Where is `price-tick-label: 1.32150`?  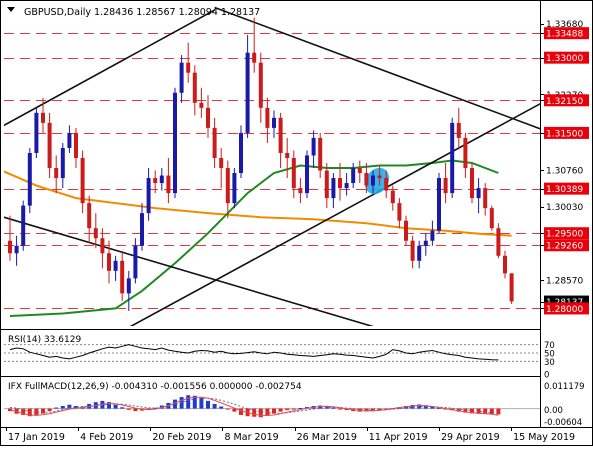
price-tick-label: 1.32150 is located at coordinates (564, 102).